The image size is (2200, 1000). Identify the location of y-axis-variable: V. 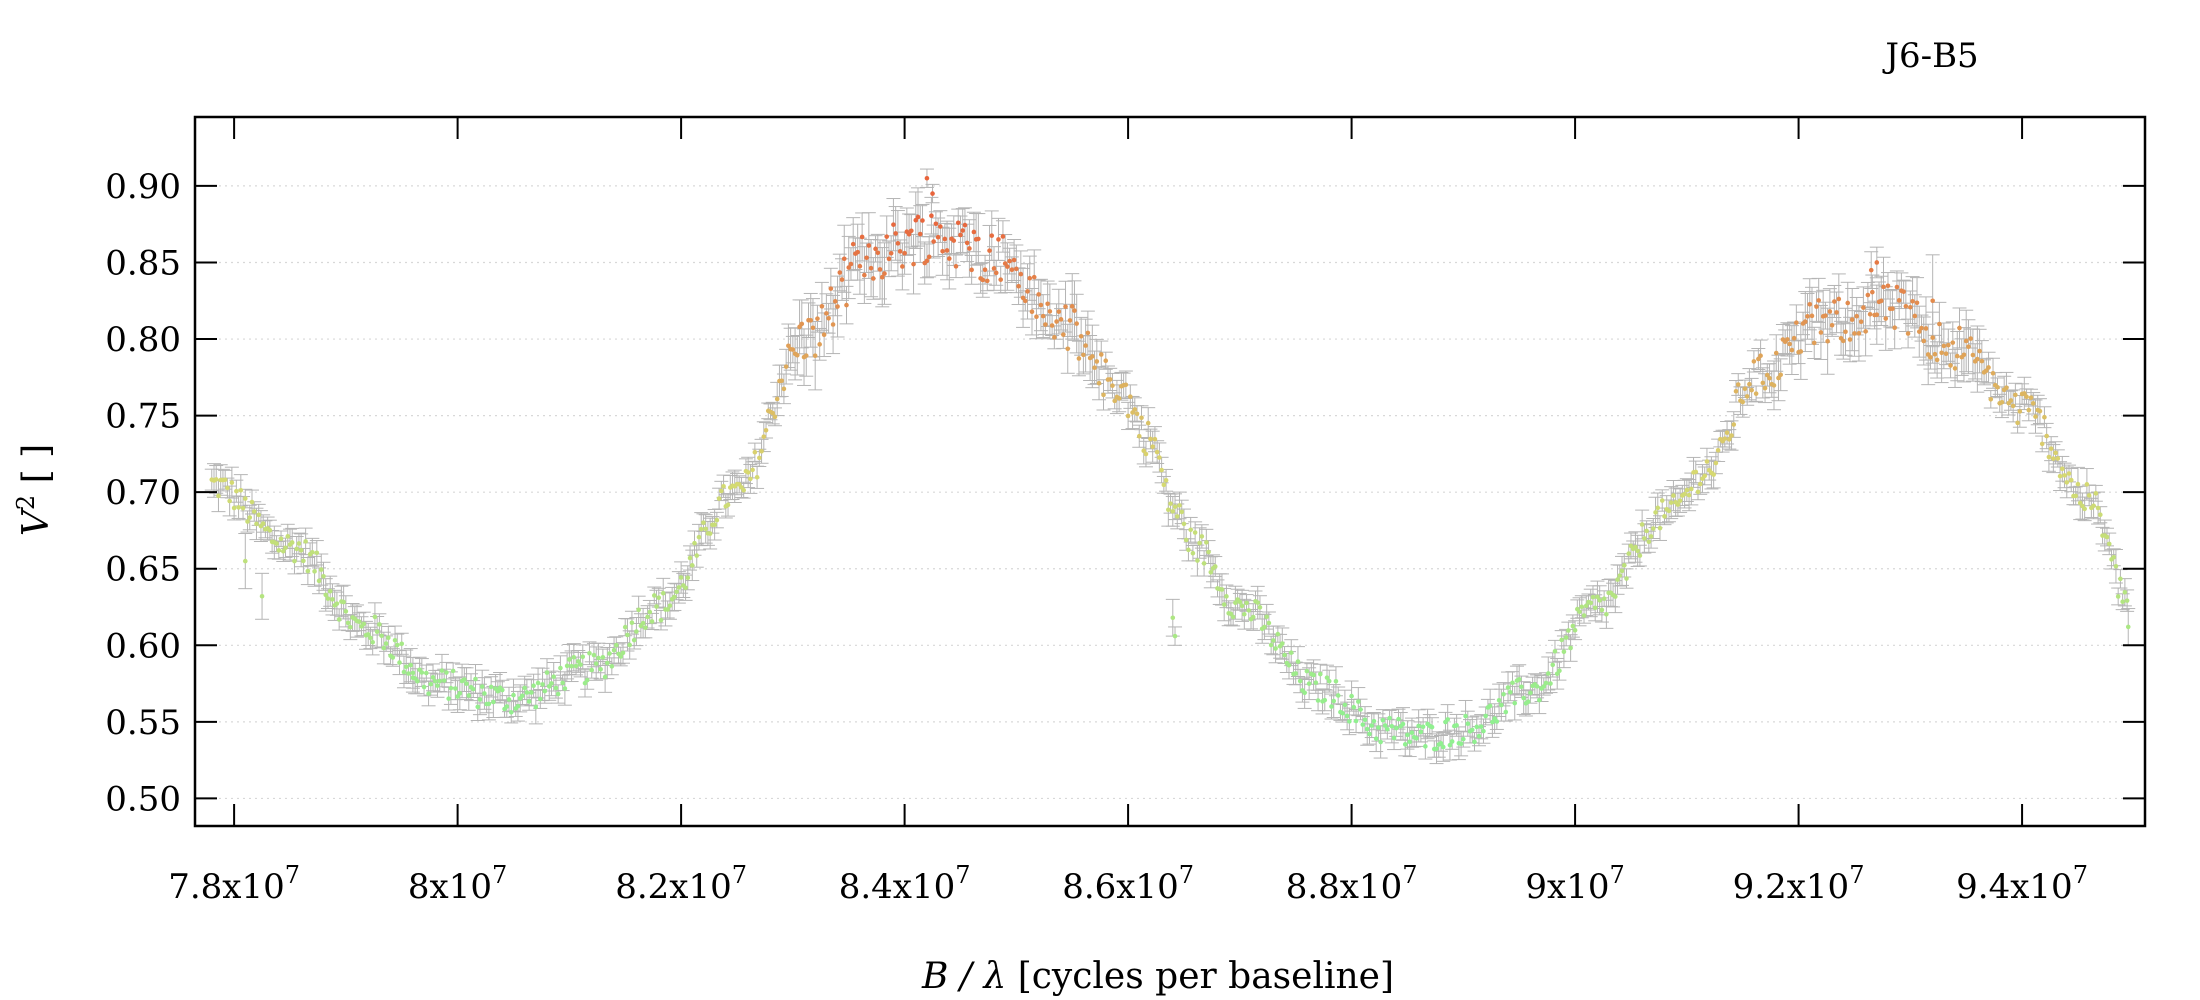
(36, 521).